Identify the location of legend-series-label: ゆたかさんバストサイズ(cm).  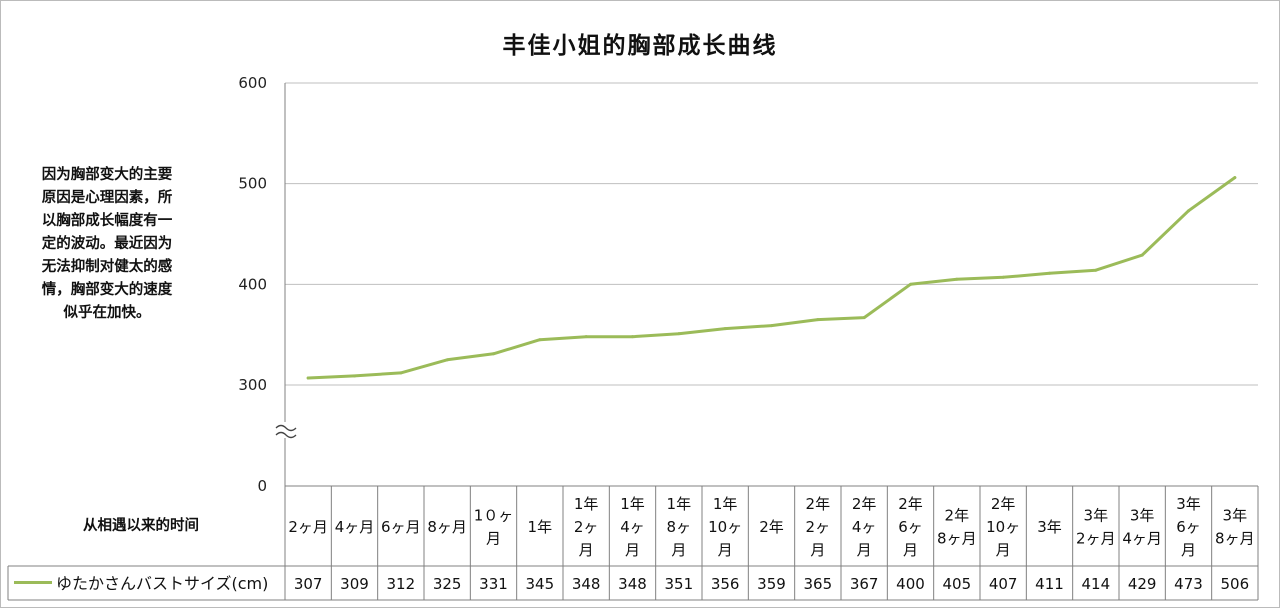
(162, 583).